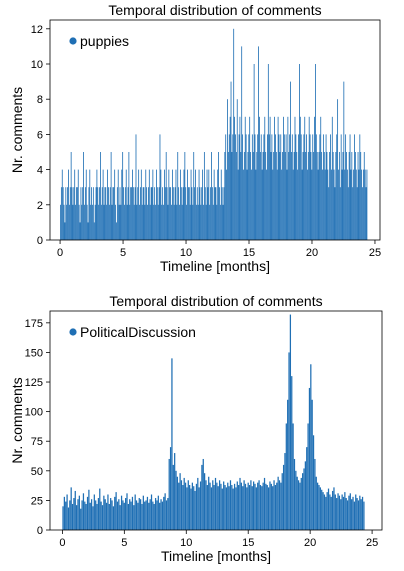  Describe the element at coordinates (249, 253) in the screenshot. I see `x-tick-label: 15` at that location.